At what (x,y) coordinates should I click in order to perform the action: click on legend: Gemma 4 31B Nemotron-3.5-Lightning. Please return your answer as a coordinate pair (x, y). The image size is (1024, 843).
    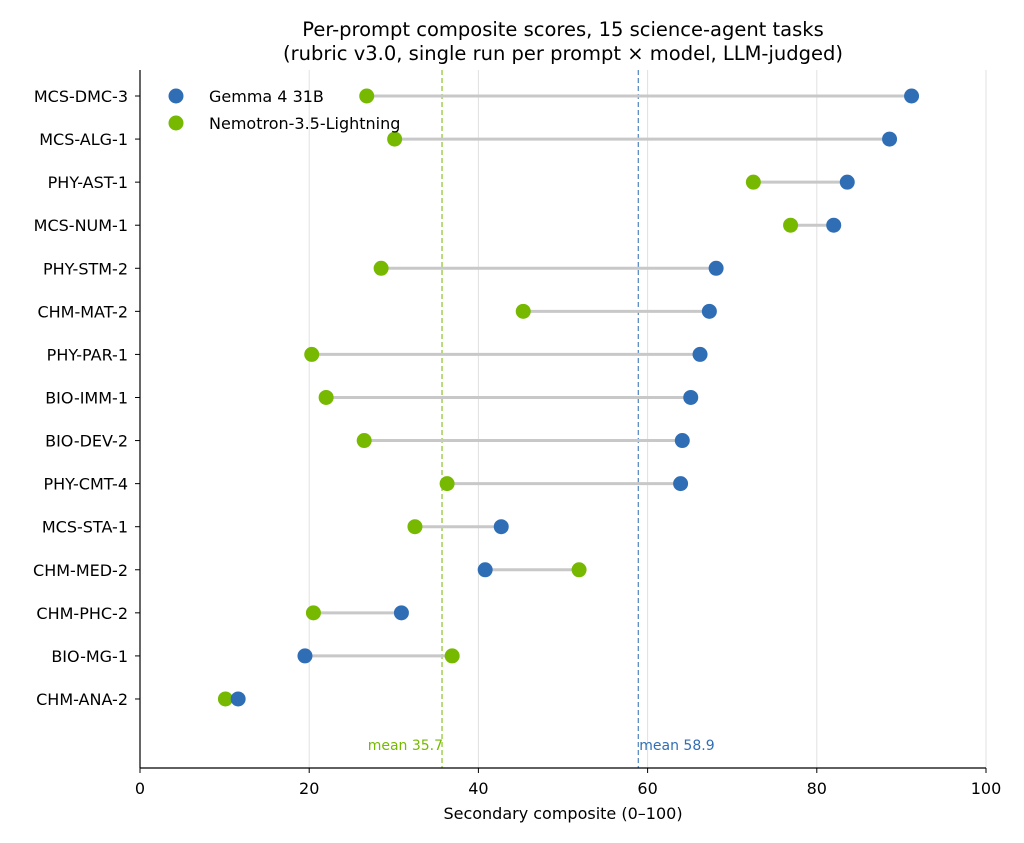
    Looking at the image, I should click on (284, 110).